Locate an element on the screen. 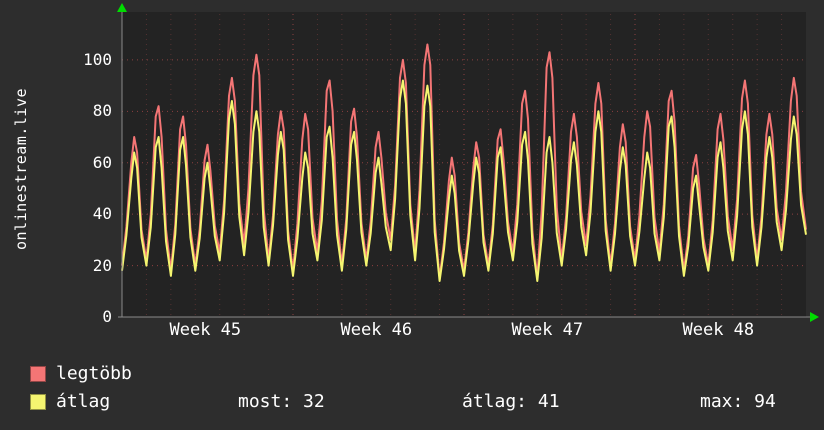 This screenshot has width=824, height=430. stat-most: most: 32 is located at coordinates (281, 401).